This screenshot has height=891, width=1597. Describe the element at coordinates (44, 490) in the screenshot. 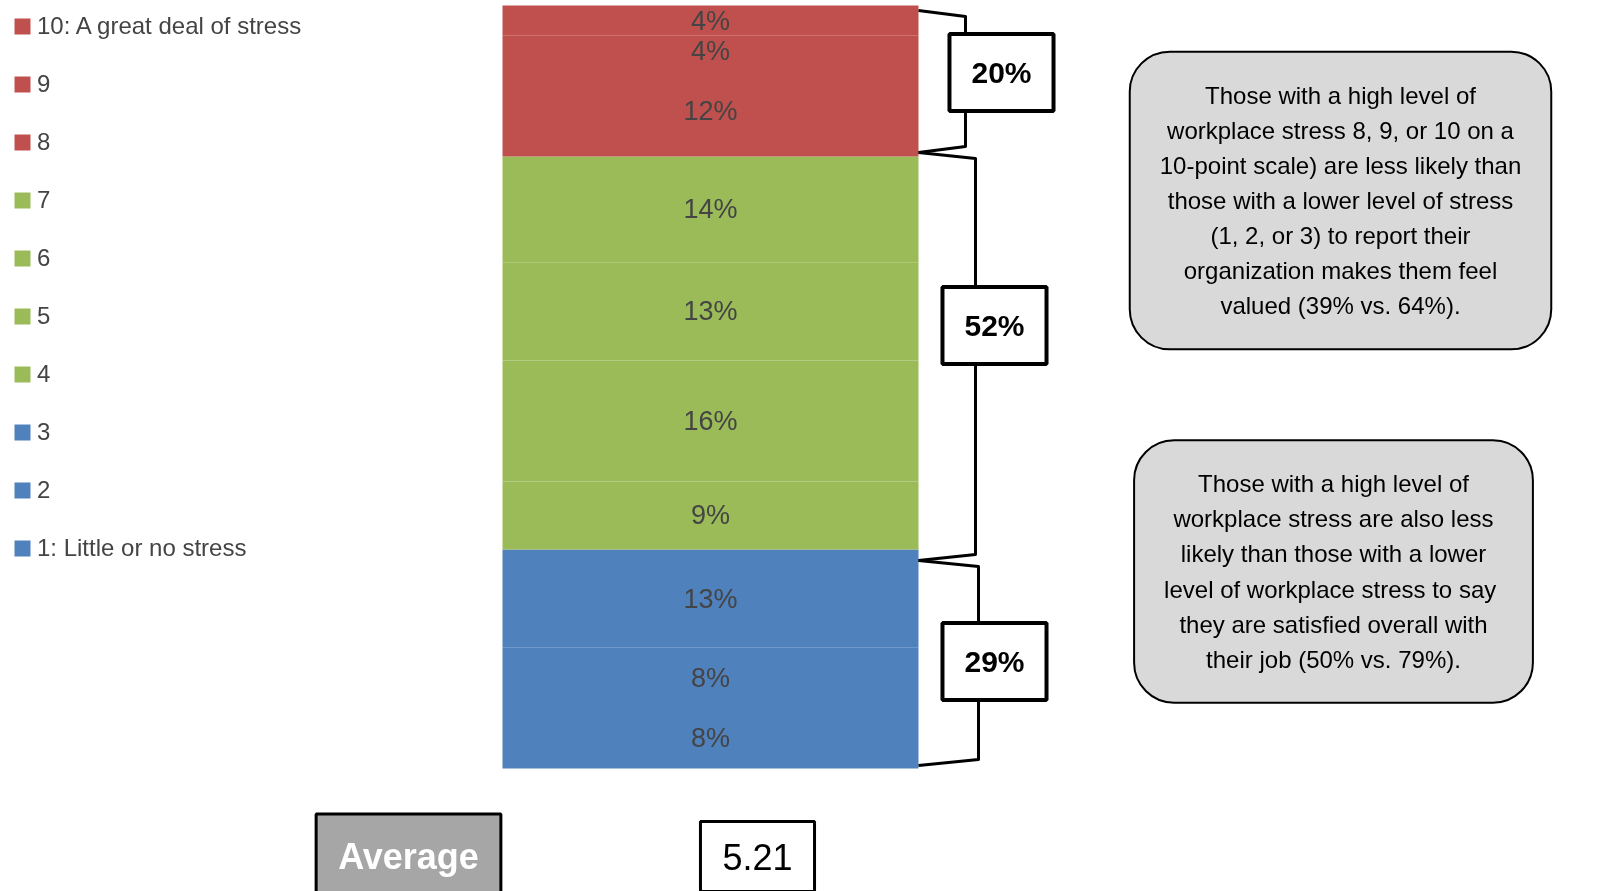

I see `legend-label: 2` at that location.